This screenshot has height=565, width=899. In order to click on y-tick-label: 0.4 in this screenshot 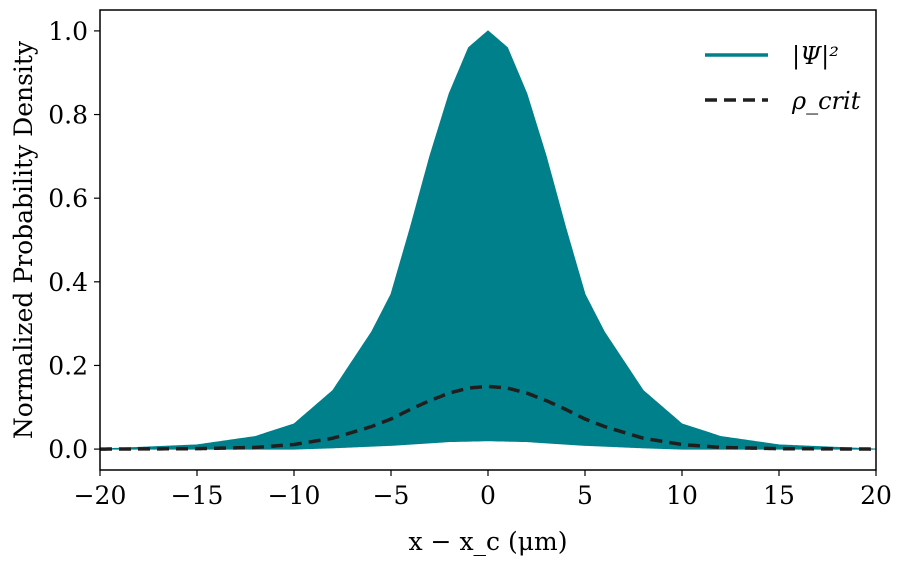, I will do `click(68, 282)`.